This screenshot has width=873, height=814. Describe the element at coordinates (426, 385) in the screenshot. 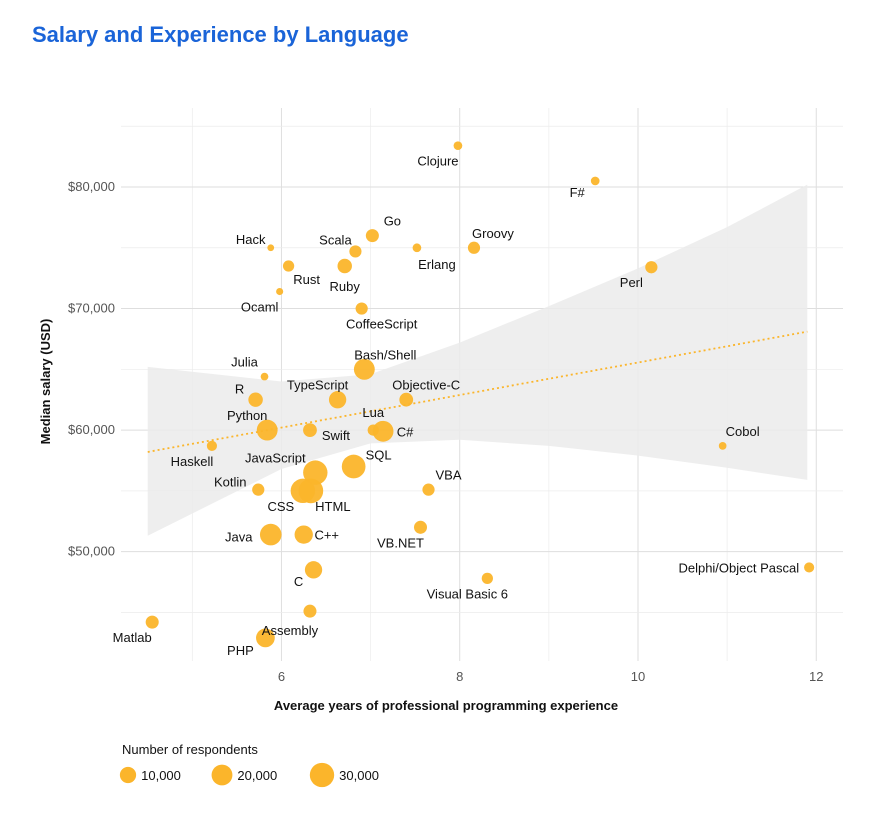

I see `point-label: Objective-C` at that location.